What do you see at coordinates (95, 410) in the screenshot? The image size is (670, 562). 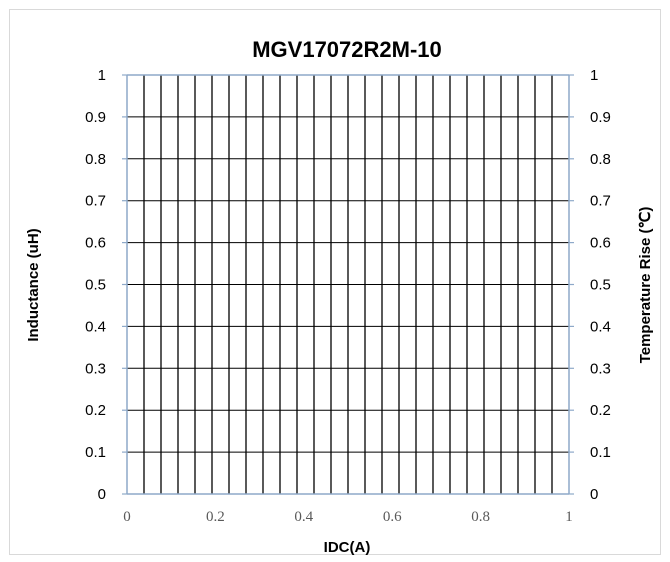 I see `y-tick-label: 0.2` at bounding box center [95, 410].